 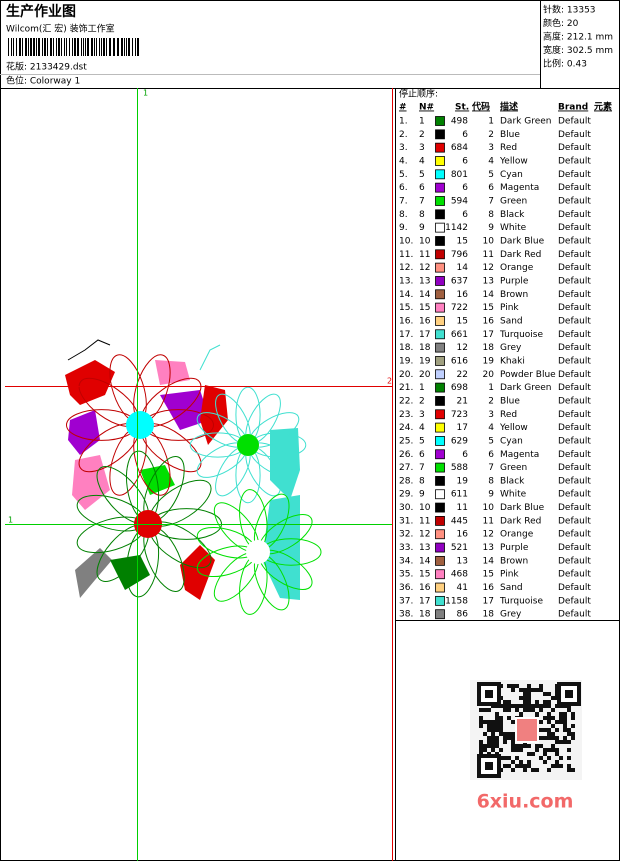 I want to click on color-code: 14, so click(x=489, y=295).